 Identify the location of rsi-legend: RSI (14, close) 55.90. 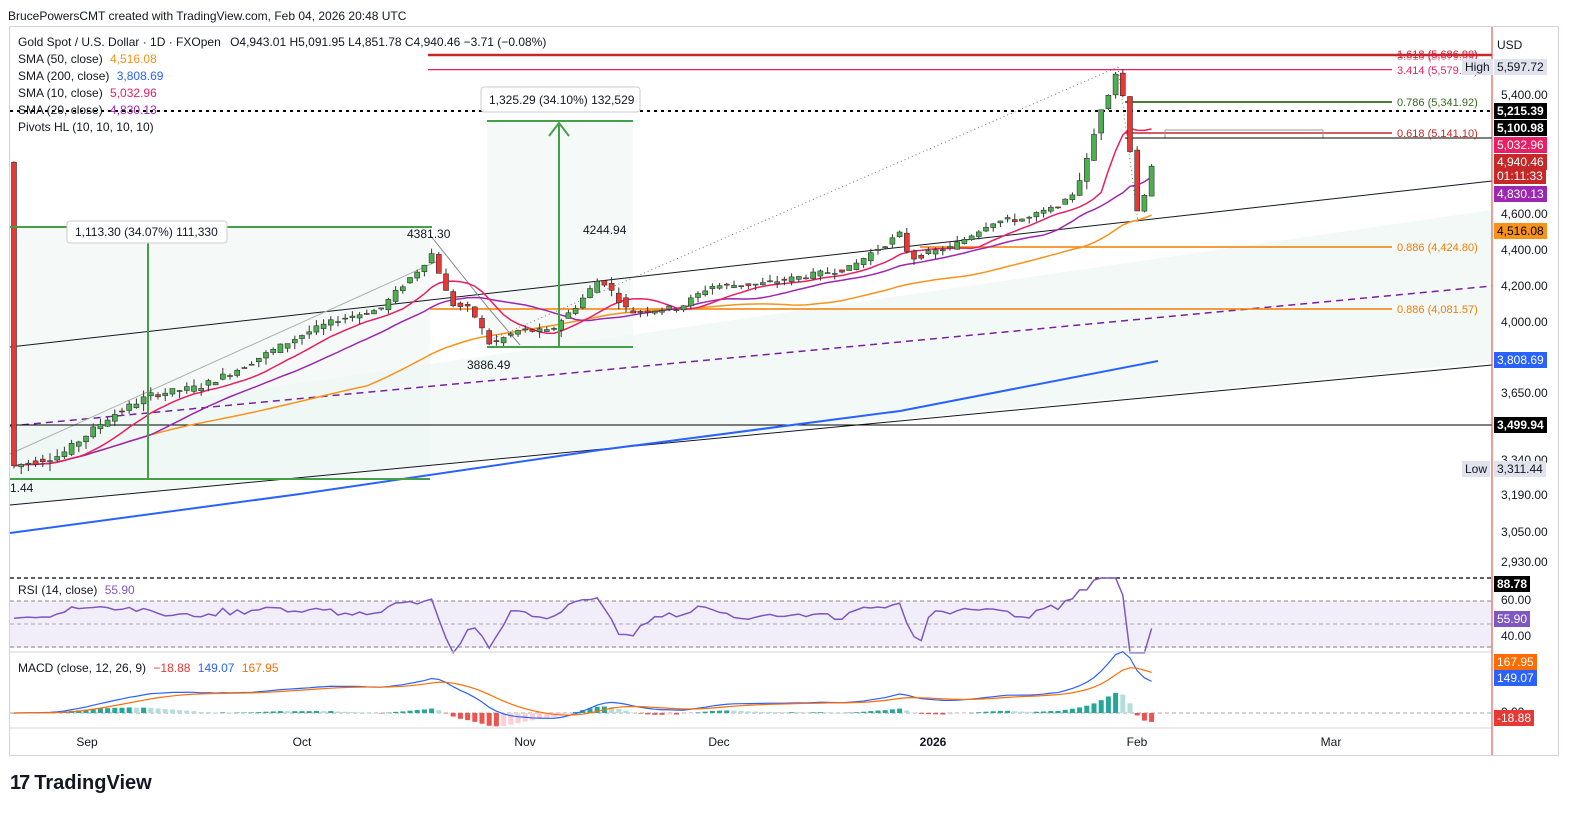
(76, 590).